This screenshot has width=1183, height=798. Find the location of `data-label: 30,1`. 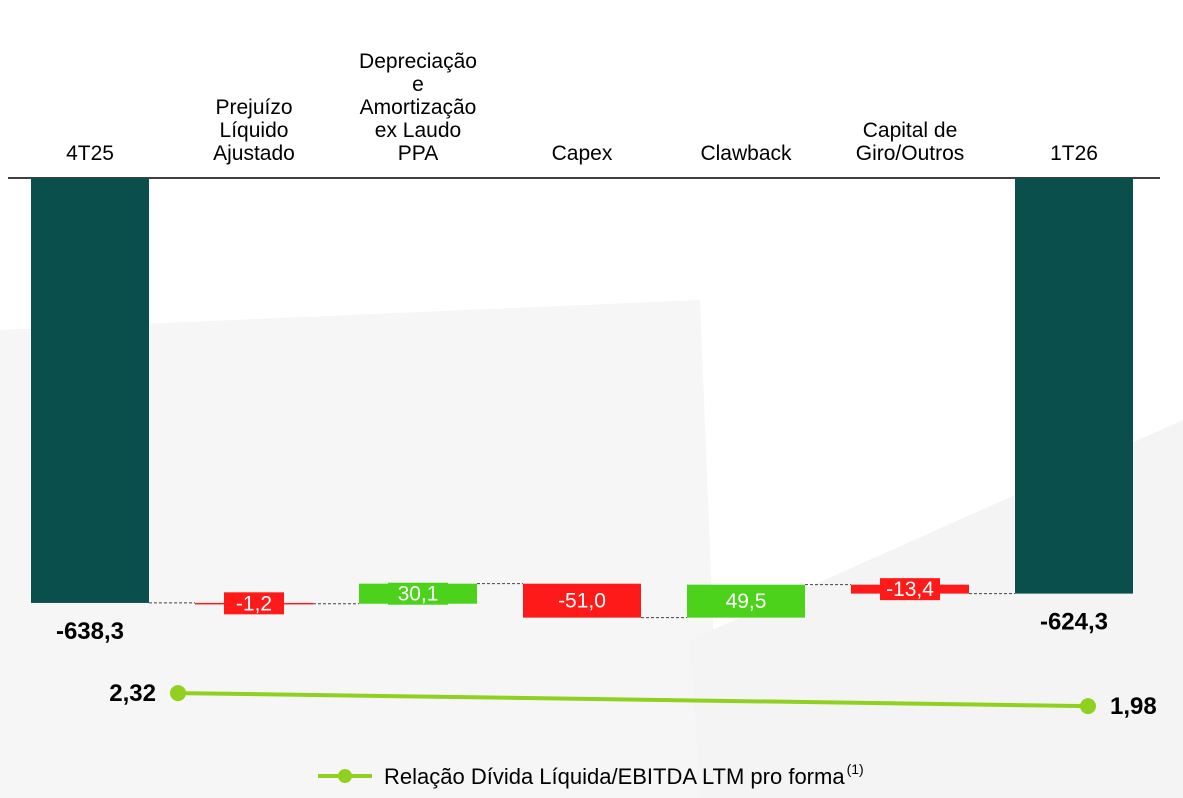

data-label: 30,1 is located at coordinates (418, 594).